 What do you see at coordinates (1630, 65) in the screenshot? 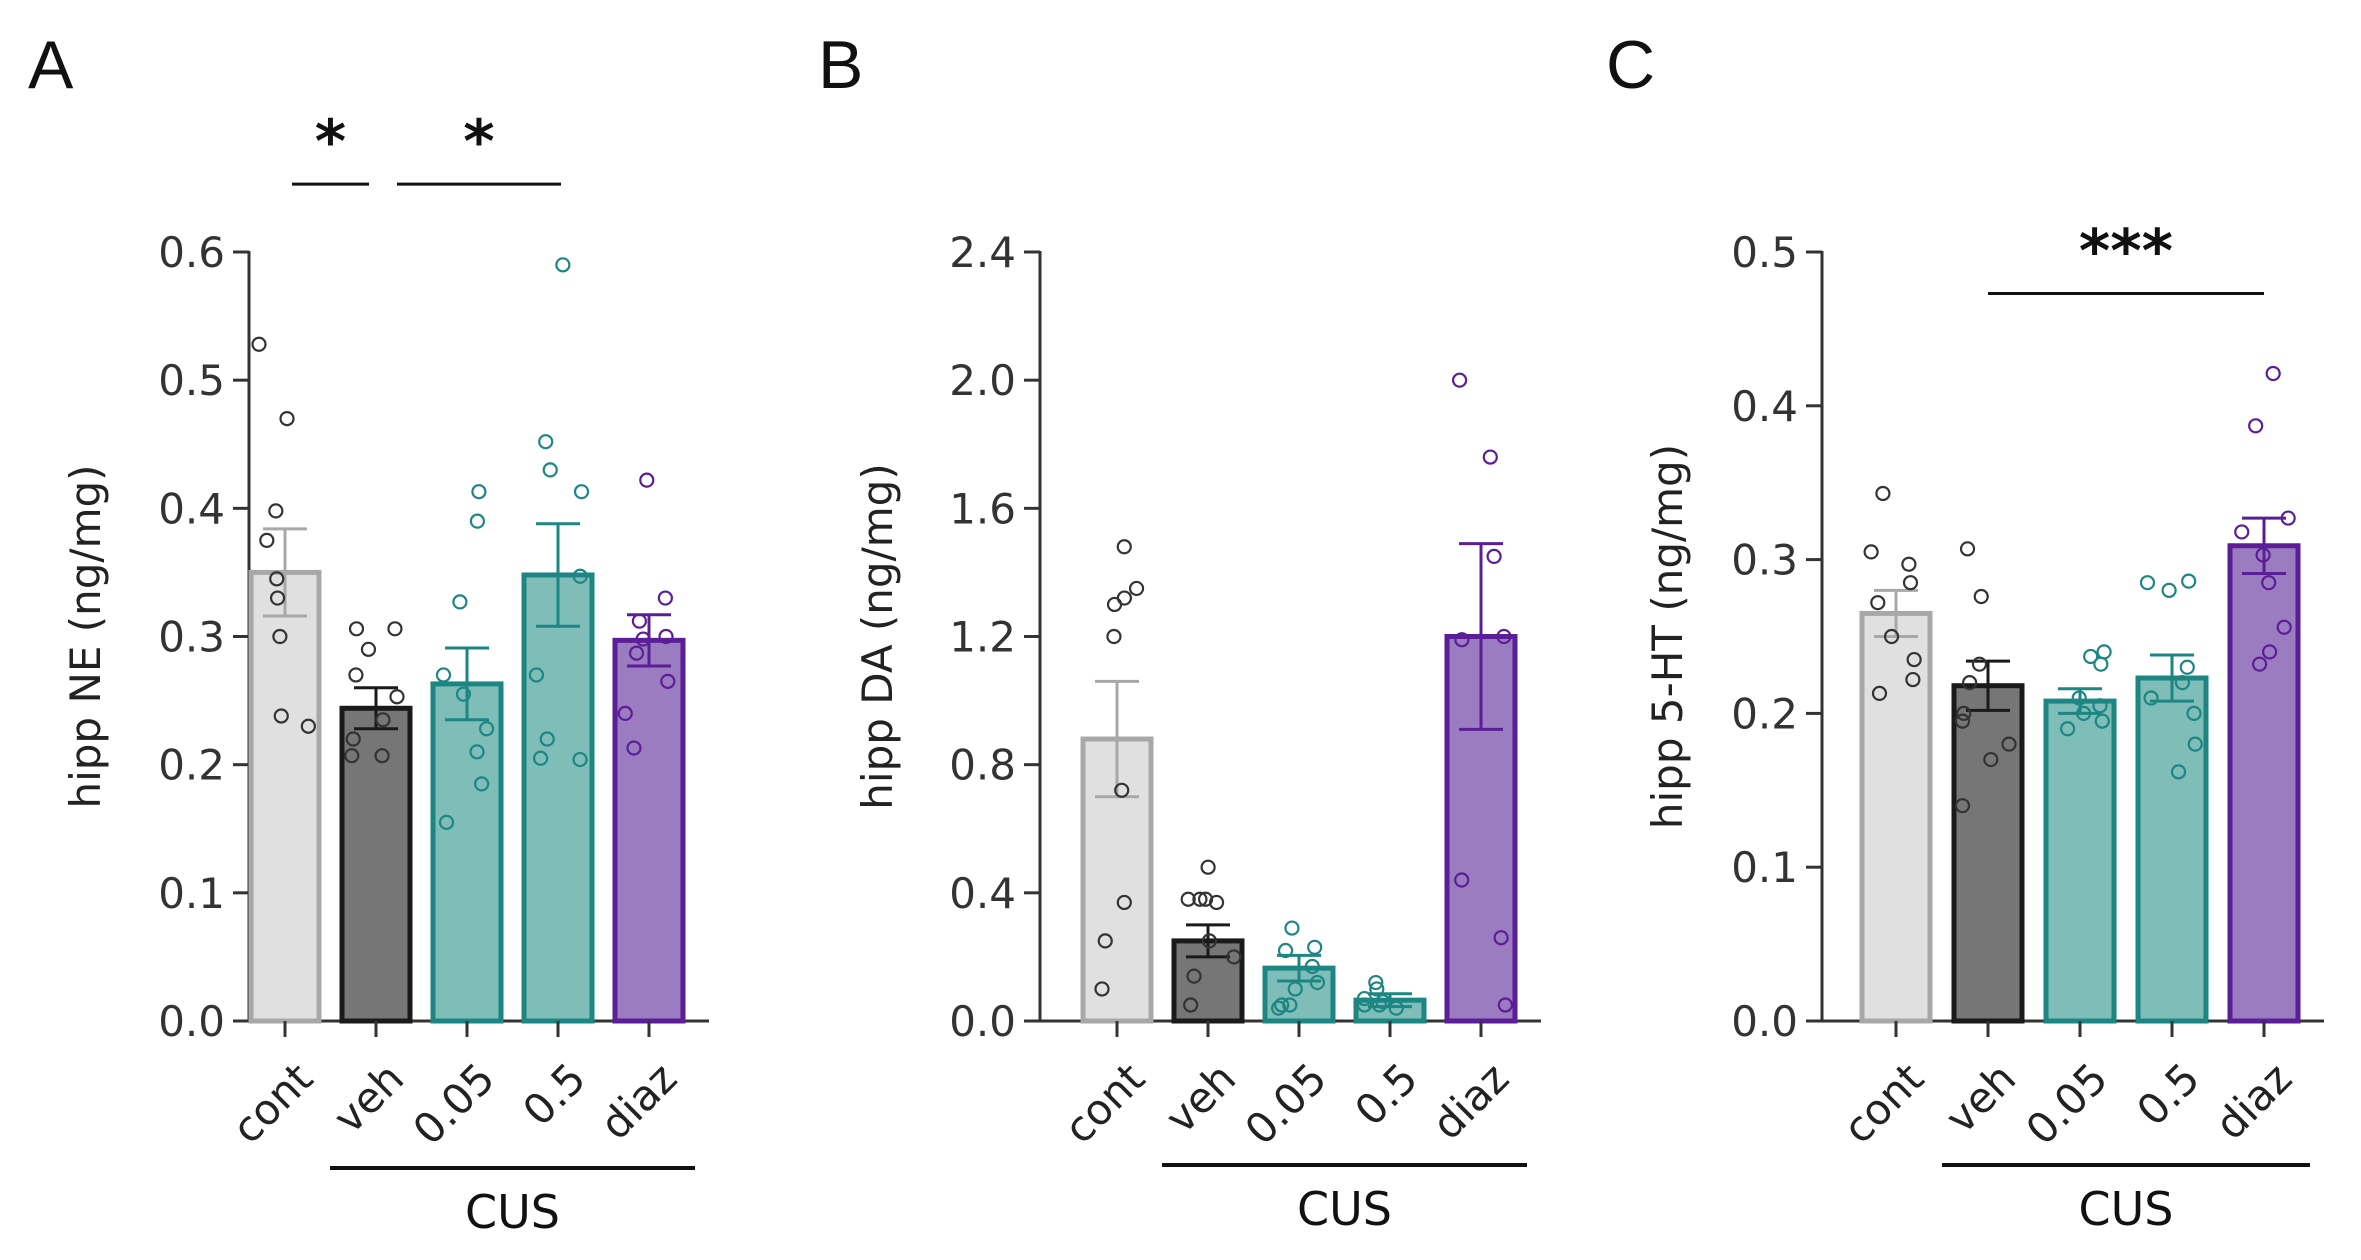
I see `panel-letter-c: C` at bounding box center [1630, 65].